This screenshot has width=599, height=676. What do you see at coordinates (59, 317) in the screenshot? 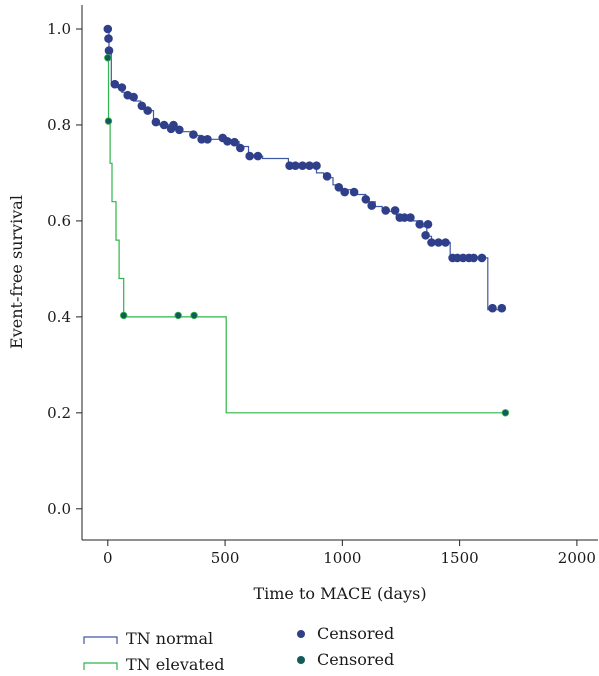
I see `y-tick-label: 0.4` at bounding box center [59, 317].